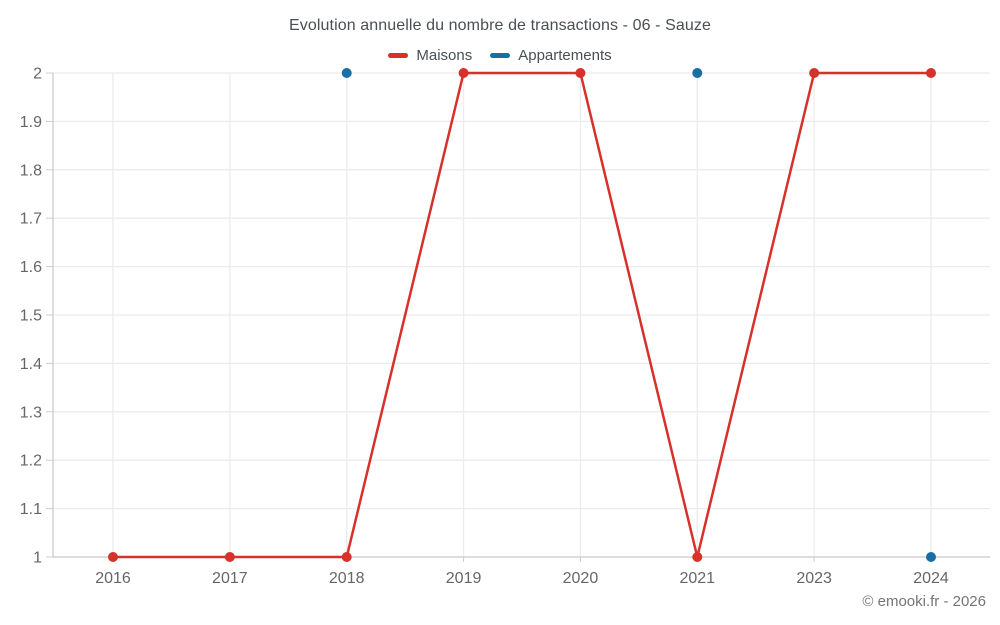 This screenshot has width=1000, height=625. I want to click on x-tick-label: 2023, so click(814, 578).